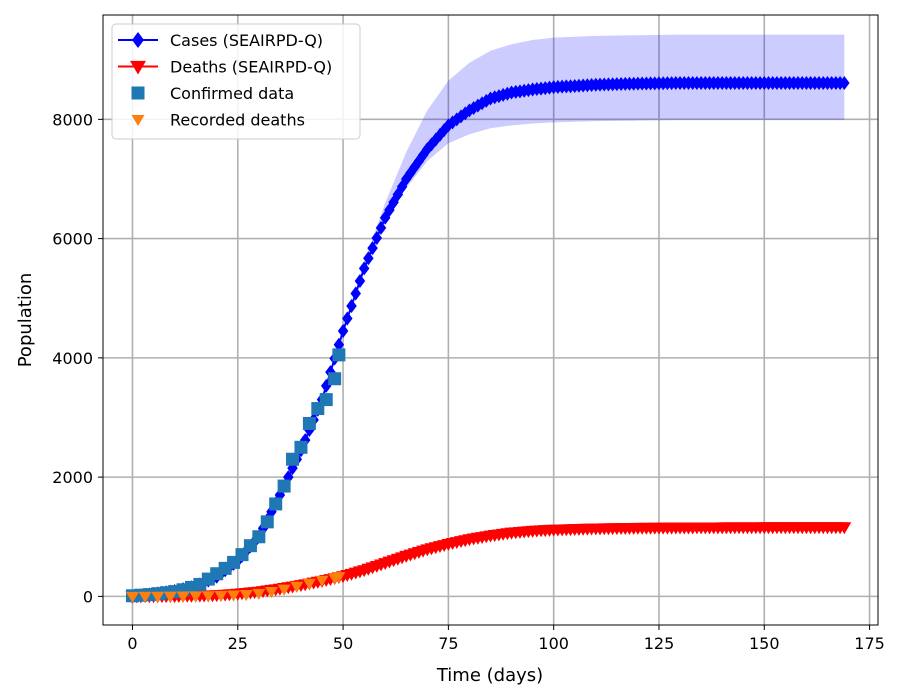 Image resolution: width=900 pixels, height=700 pixels. Describe the element at coordinates (88, 596) in the screenshot. I see `y-tick-label: 0` at that location.